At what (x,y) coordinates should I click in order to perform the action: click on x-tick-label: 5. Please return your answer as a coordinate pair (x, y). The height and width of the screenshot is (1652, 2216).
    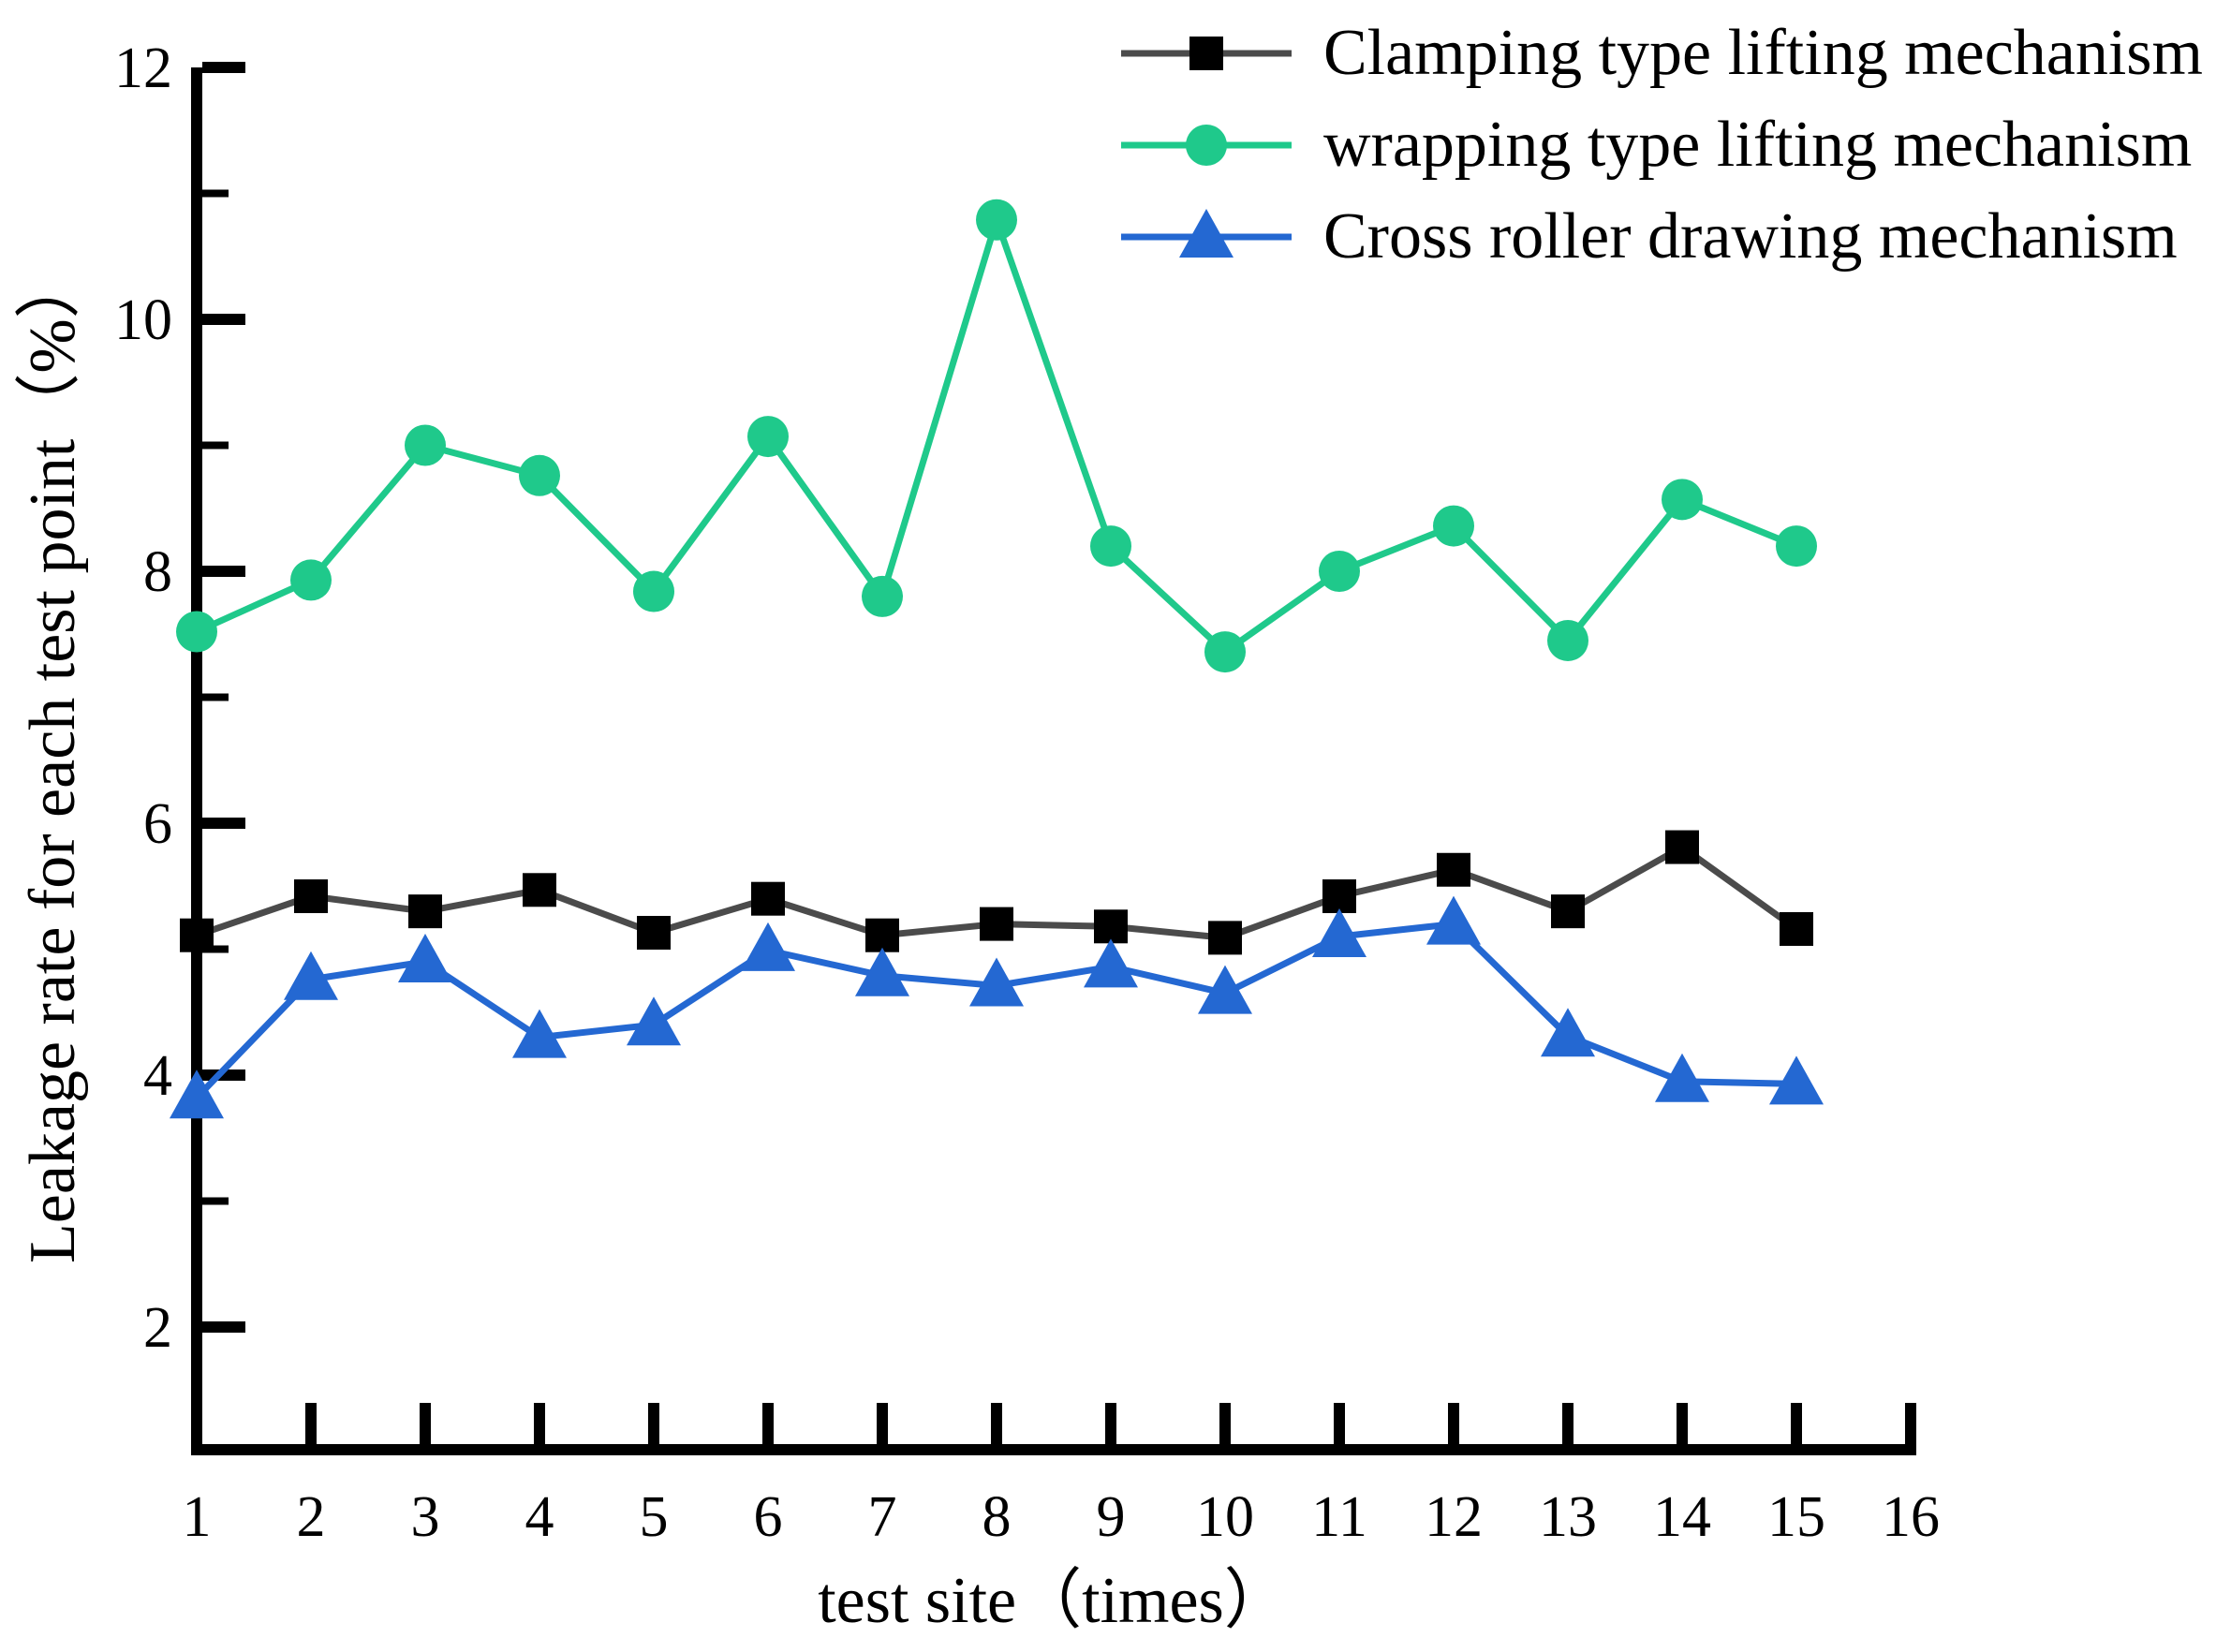
    Looking at the image, I should click on (654, 1517).